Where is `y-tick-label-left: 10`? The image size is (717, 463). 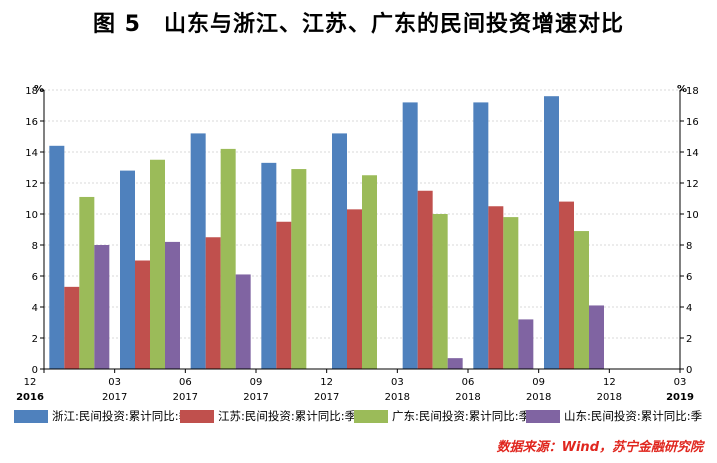
y-tick-label-left: 10 is located at coordinates (31, 215).